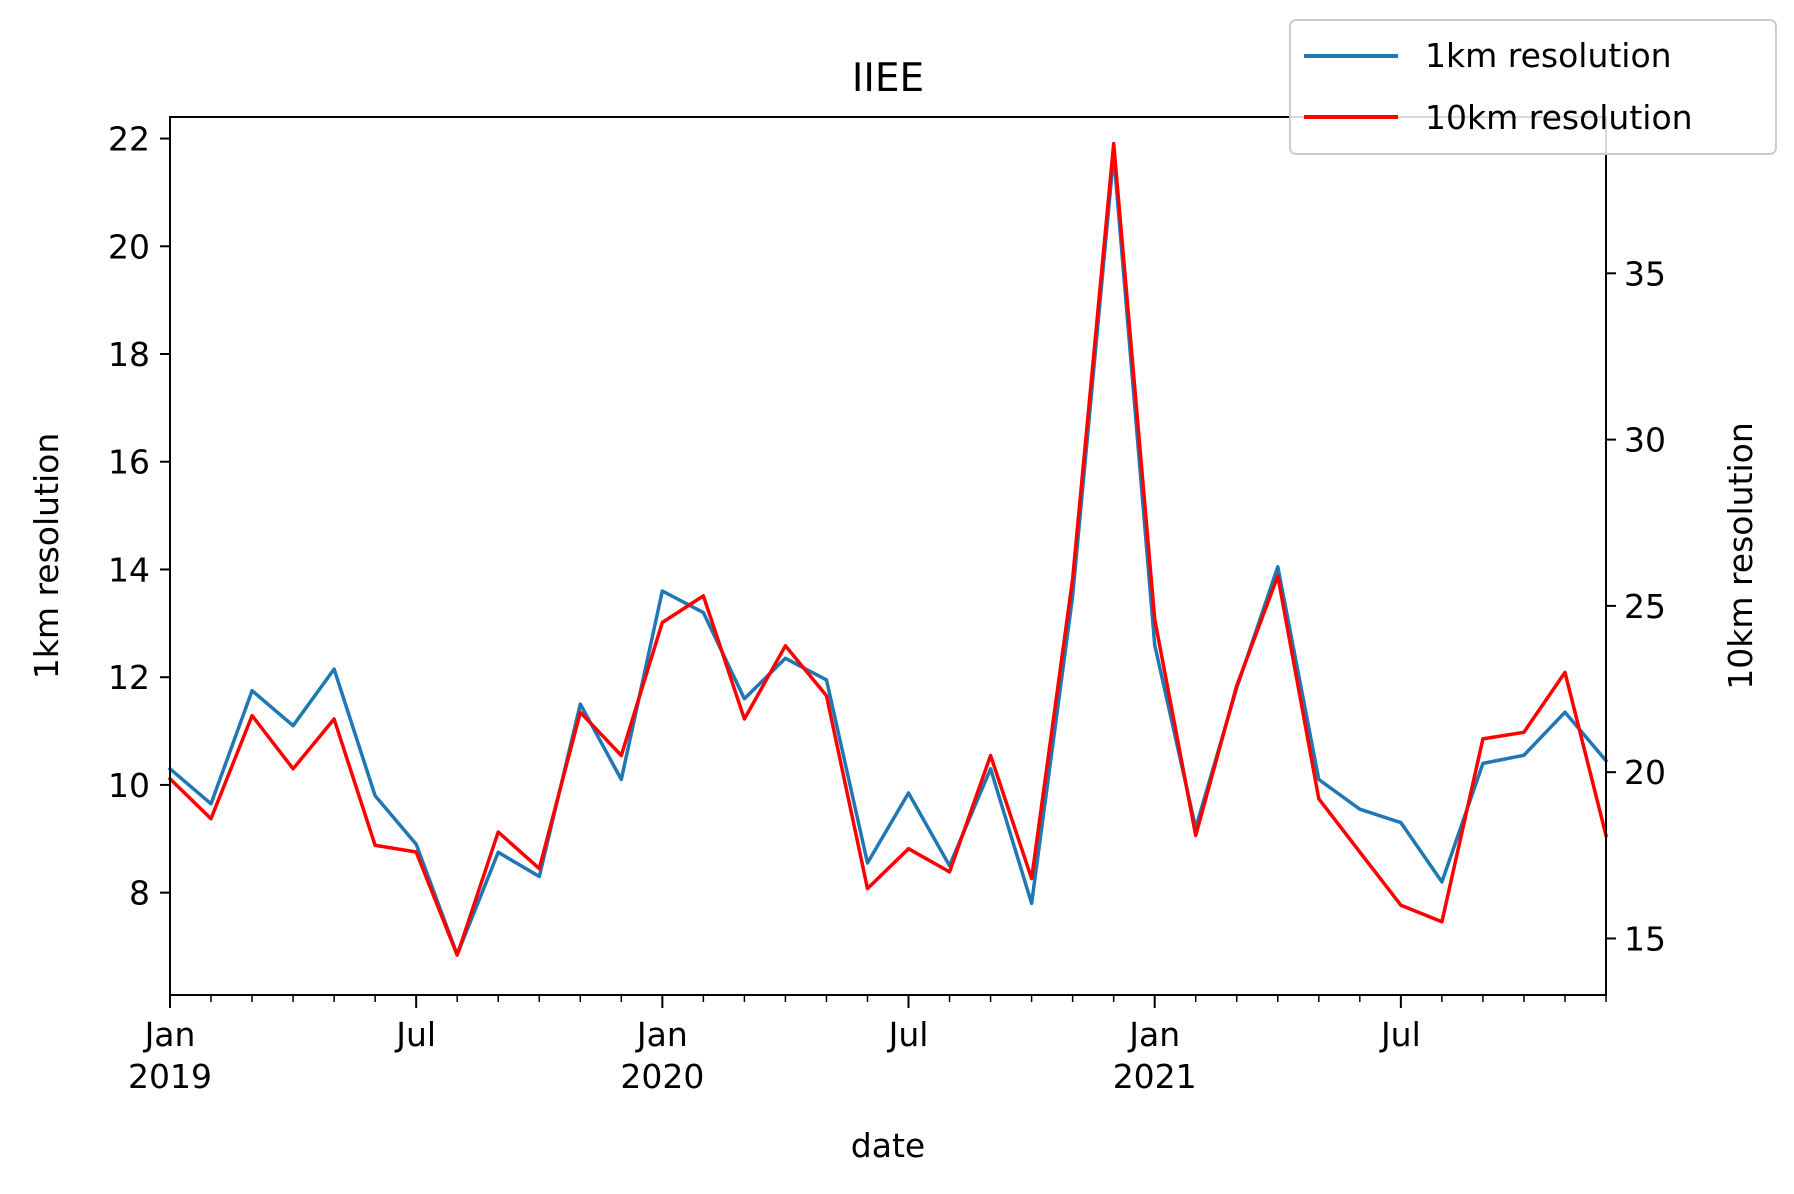 This screenshot has height=1194, width=1794. What do you see at coordinates (170, 1076) in the screenshot?
I see `x-tick-year: 2019` at bounding box center [170, 1076].